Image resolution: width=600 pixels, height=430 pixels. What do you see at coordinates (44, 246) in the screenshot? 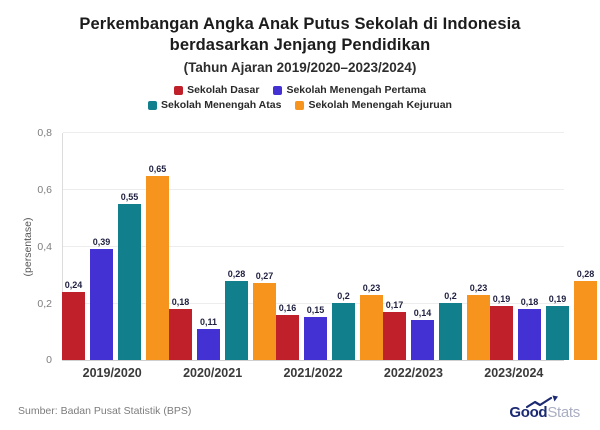
I see `y-tick-label: 0,4` at bounding box center [44, 246].